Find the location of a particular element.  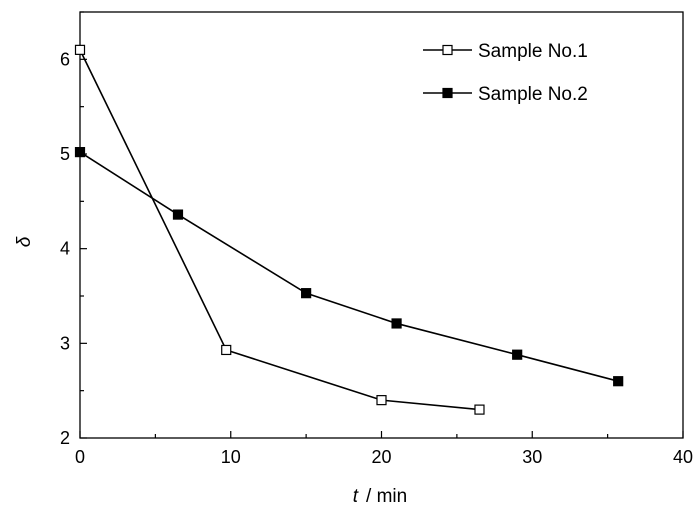

legend: Sample No.1 Sample No.2 is located at coordinates (505, 73).